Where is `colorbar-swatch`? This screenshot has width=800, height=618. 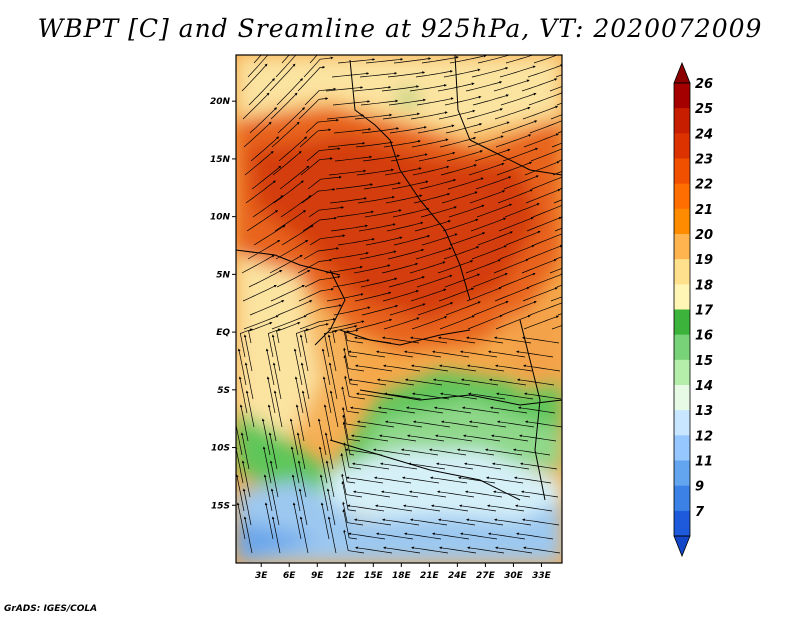 colorbar-swatch is located at coordinates (682, 523).